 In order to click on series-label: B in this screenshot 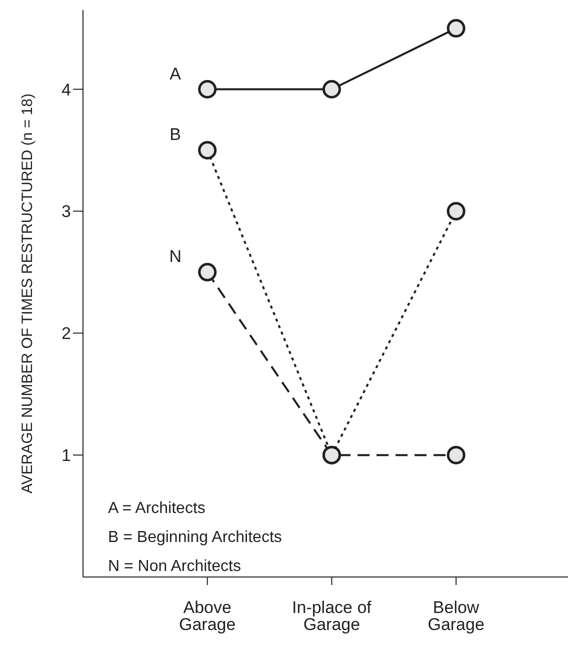, I will do `click(176, 134)`.